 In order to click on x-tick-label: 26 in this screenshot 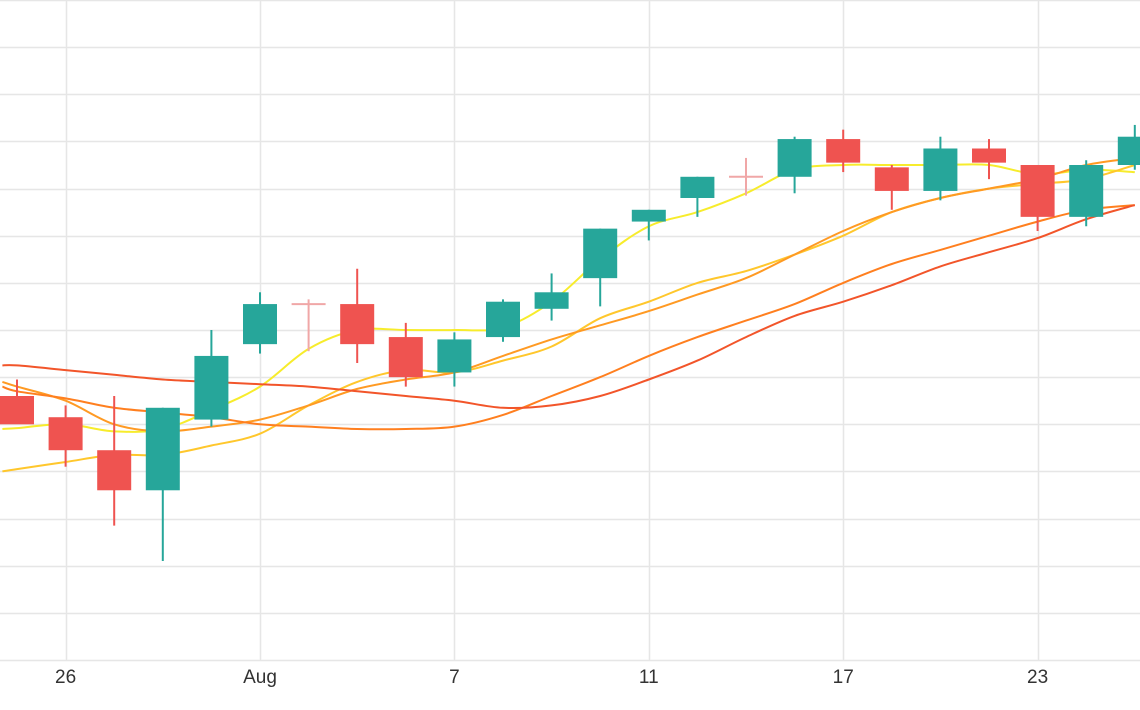, I will do `click(65, 677)`.